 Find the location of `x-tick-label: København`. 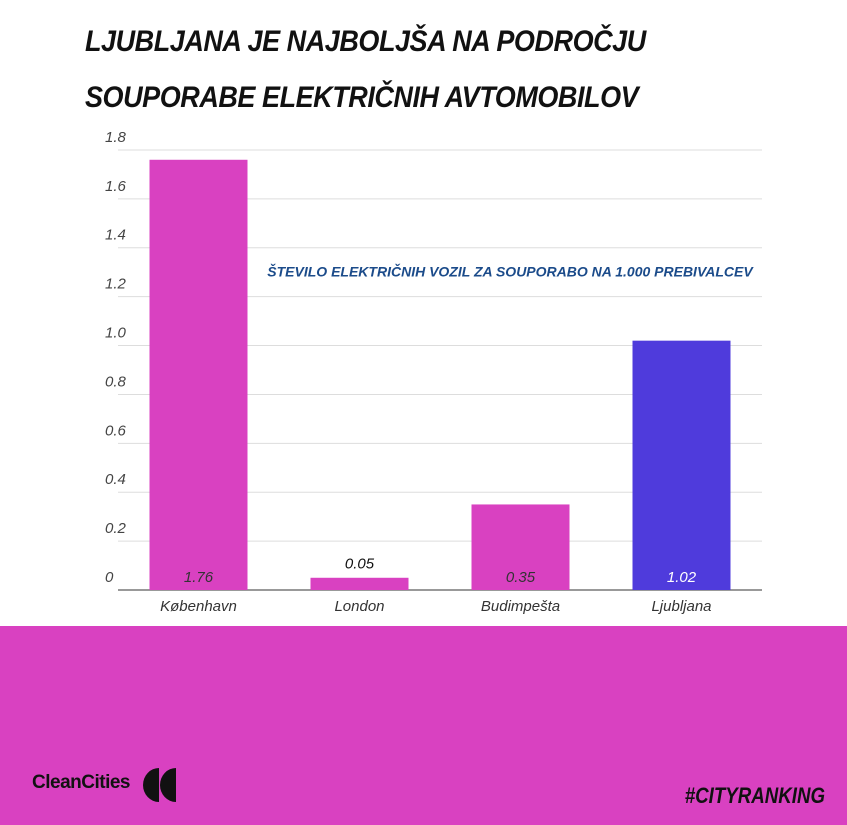

x-tick-label: København is located at coordinates (198, 606).